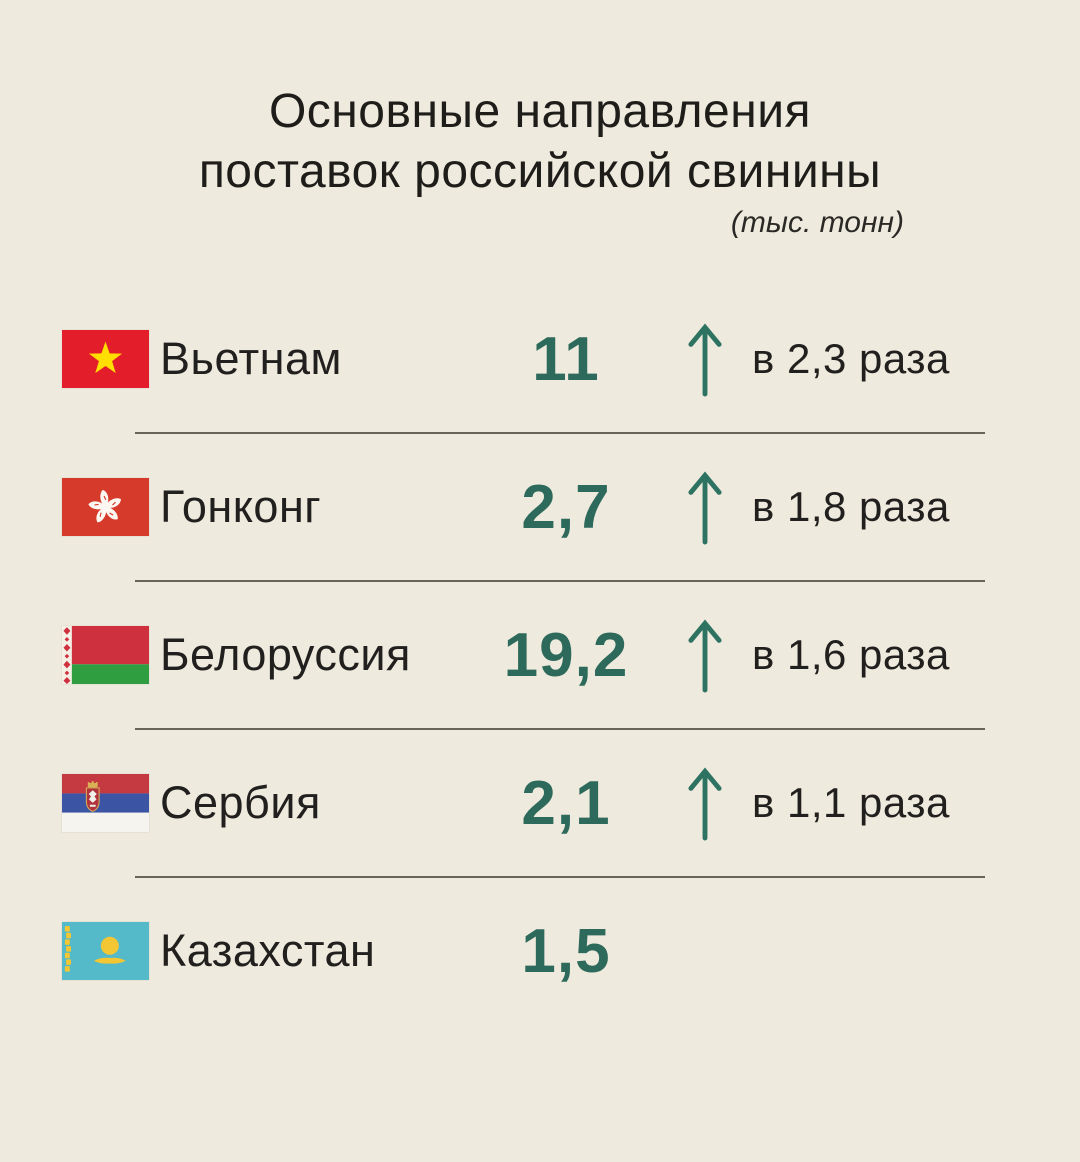 The width and height of the screenshot is (1080, 1162). I want to click on growth-text: в 1,6 раза, so click(851, 654).